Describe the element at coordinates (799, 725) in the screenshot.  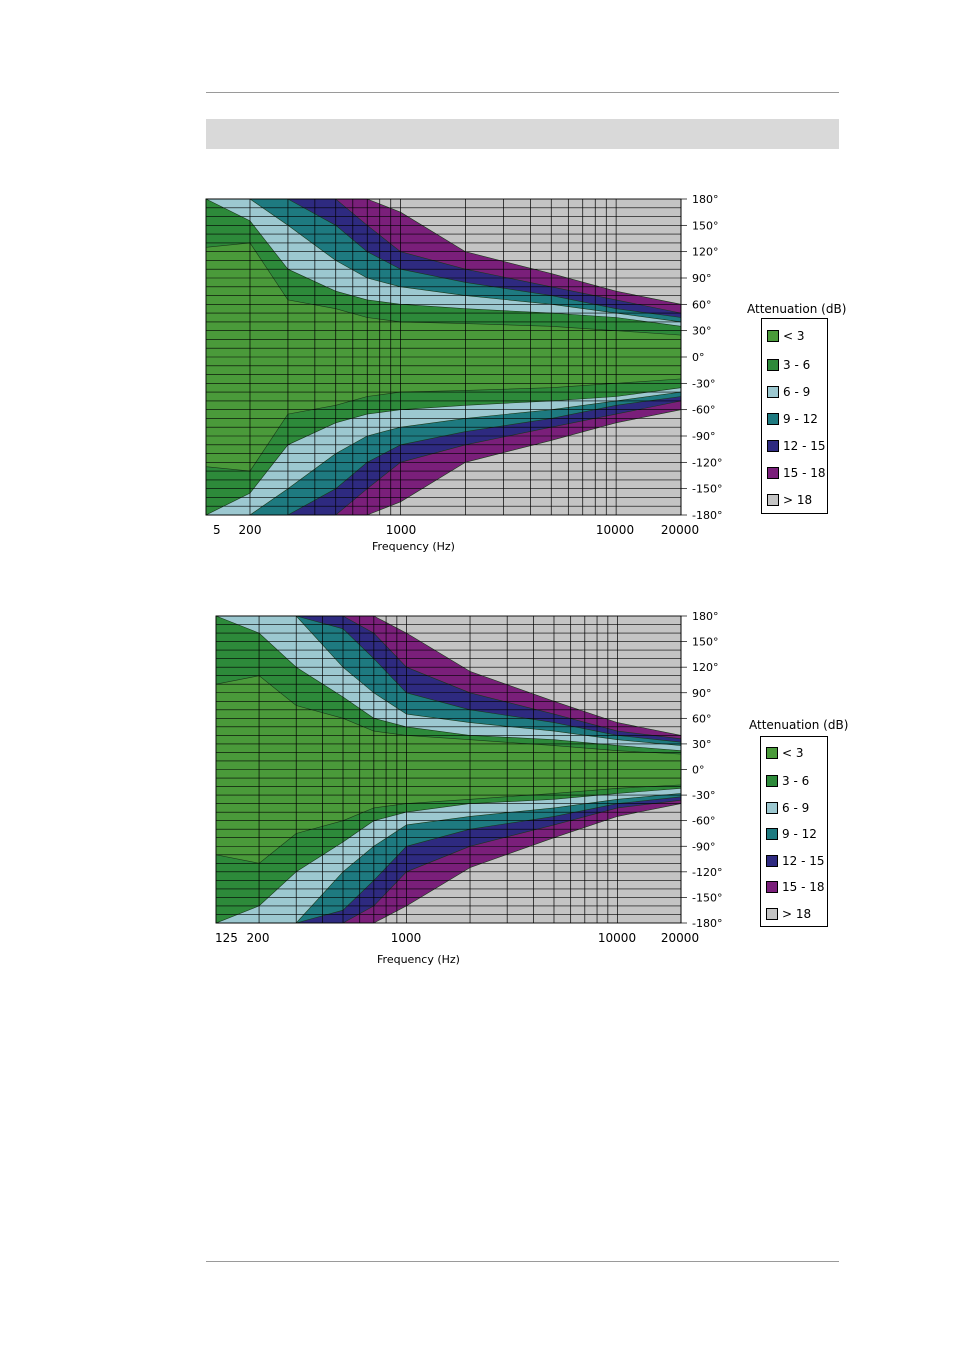
I see `legend-title-2: Attenuation (dB)` at that location.